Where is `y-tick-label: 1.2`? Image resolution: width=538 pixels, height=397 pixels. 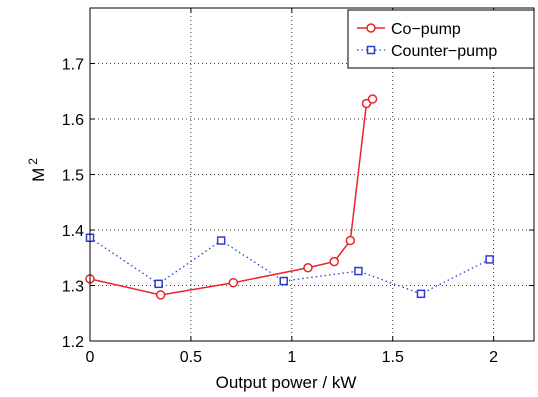 y-tick-label: 1.2 is located at coordinates (73, 342).